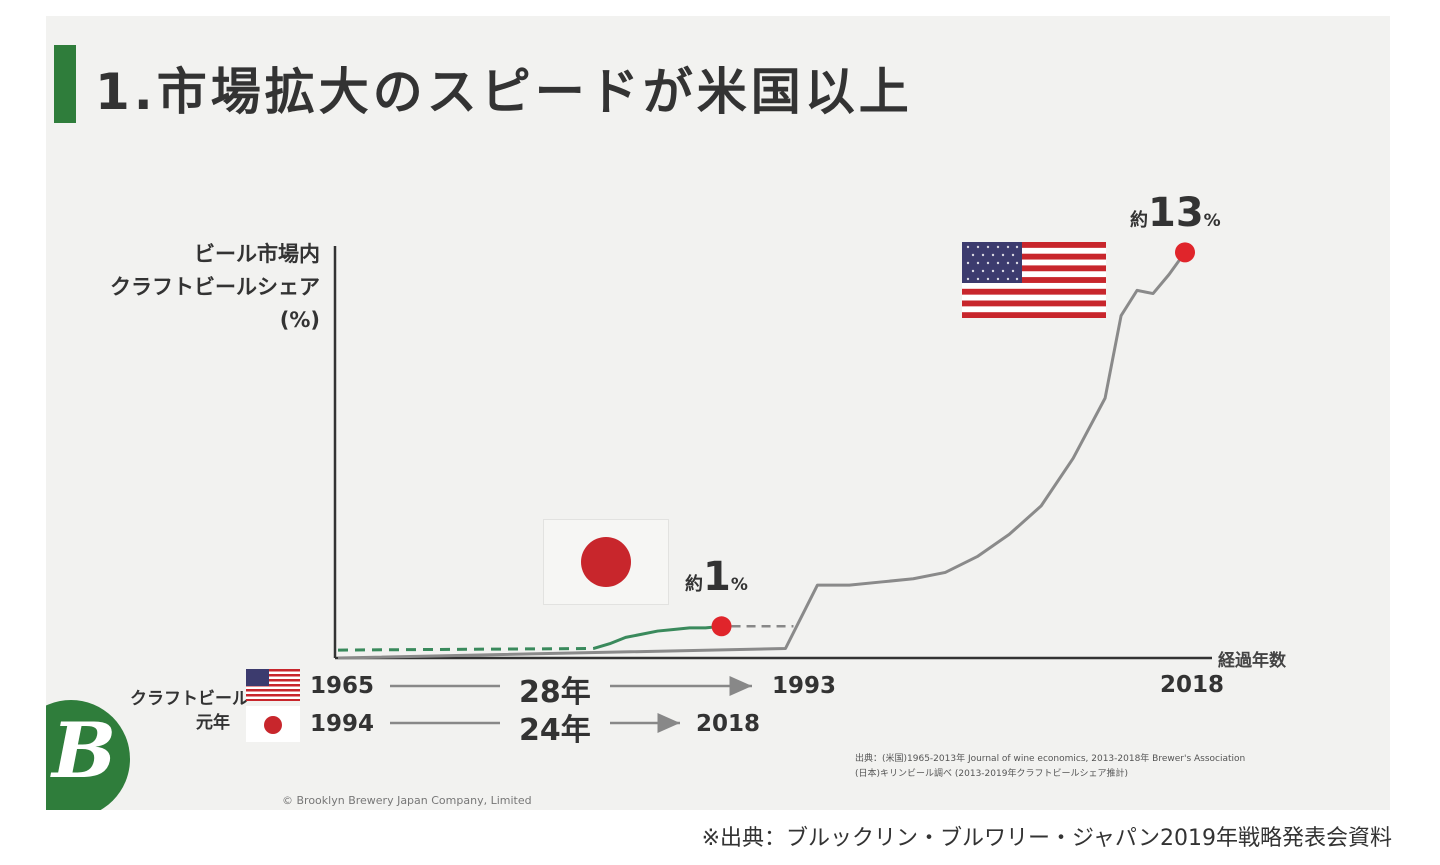 The height and width of the screenshot is (865, 1440). I want to click on jp-share-annotation: 約1%, so click(716, 577).